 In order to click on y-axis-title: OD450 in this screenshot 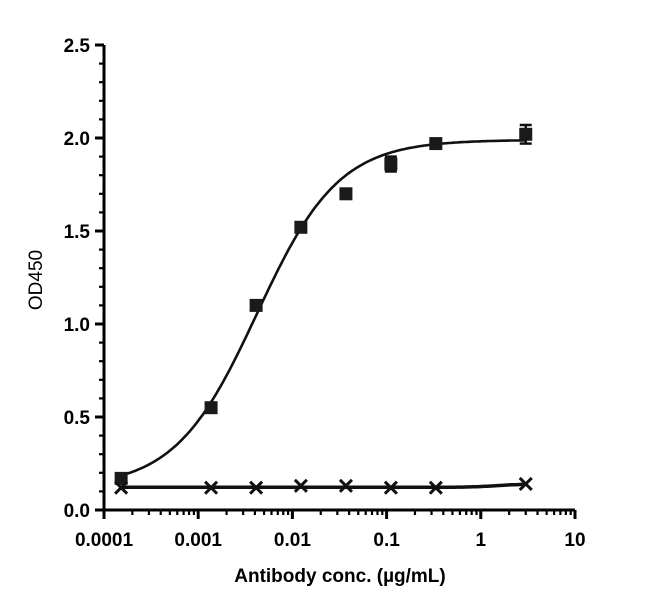, I will do `click(36, 280)`.